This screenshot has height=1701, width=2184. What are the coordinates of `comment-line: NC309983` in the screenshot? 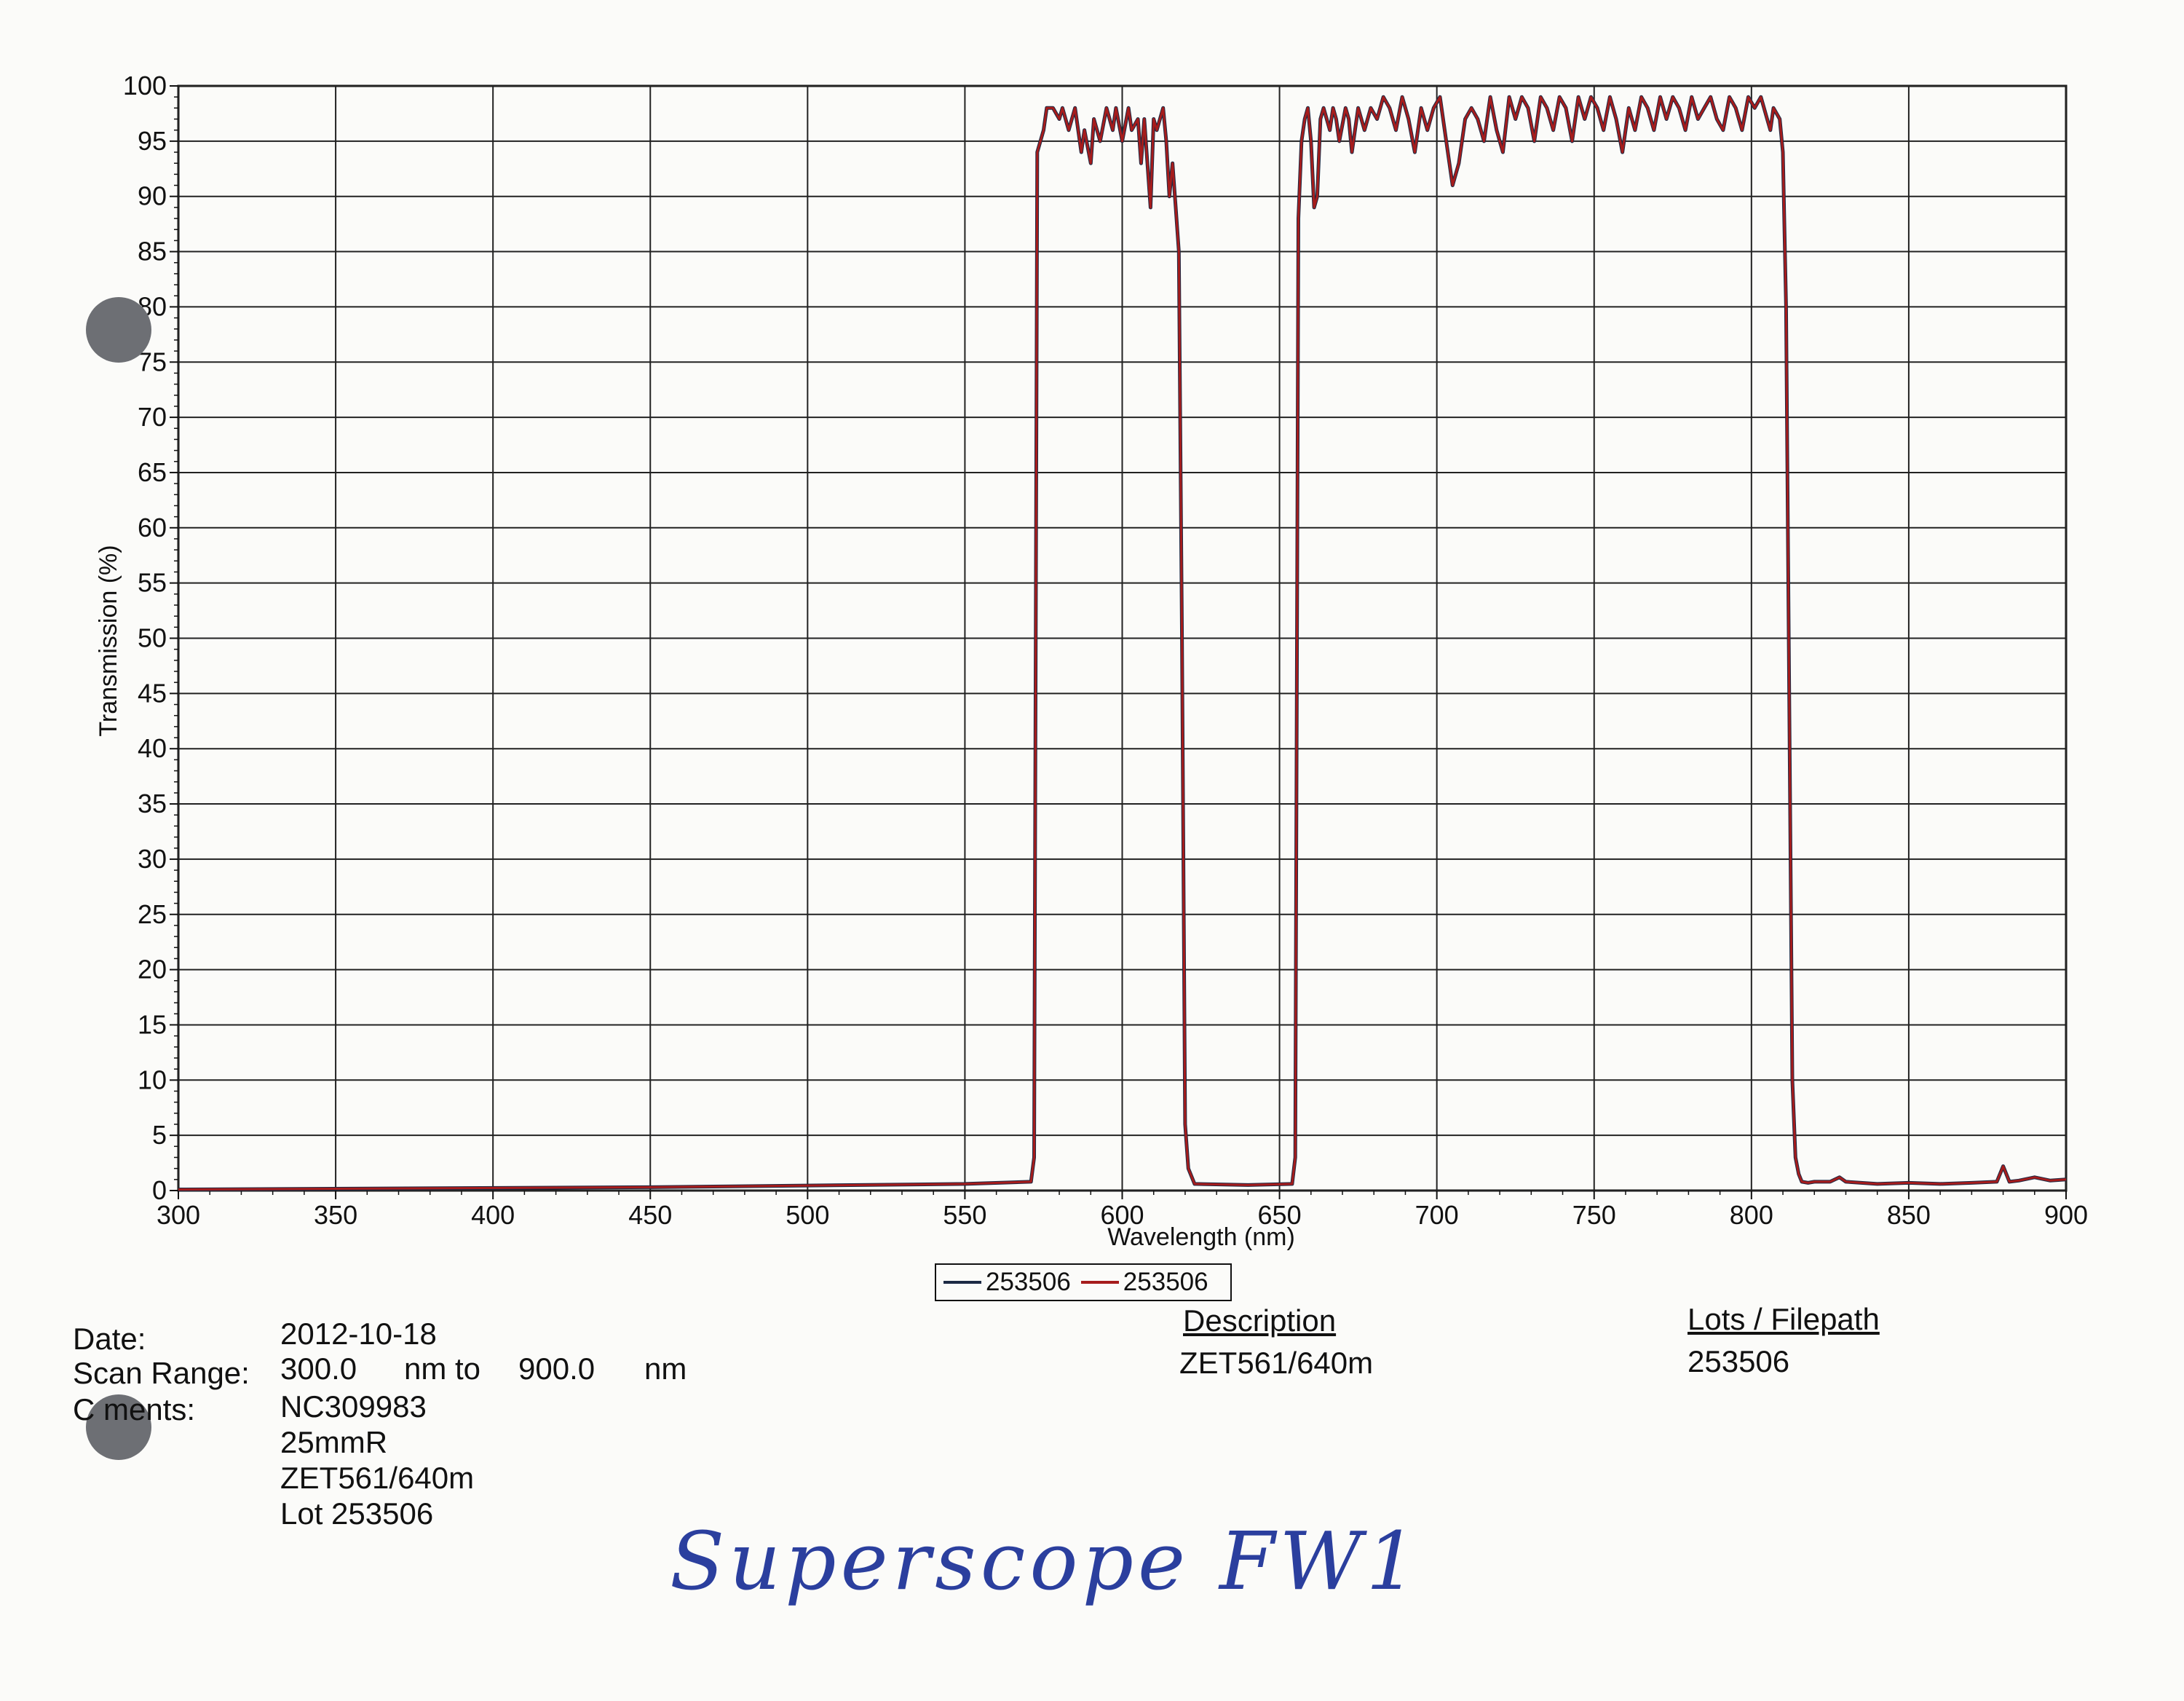 It's located at (353, 1406).